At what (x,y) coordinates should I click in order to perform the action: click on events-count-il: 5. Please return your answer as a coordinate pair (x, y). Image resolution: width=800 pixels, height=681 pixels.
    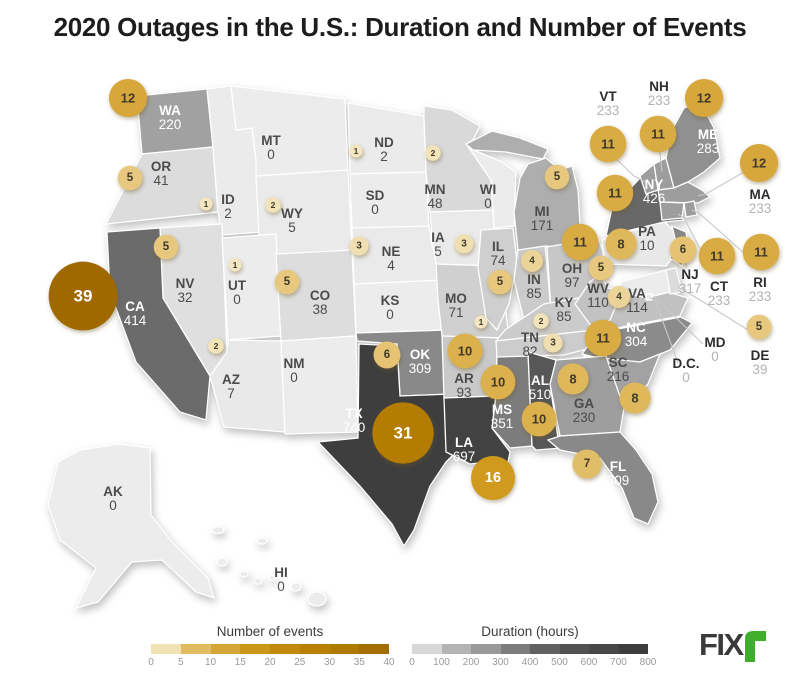
    Looking at the image, I should click on (500, 282).